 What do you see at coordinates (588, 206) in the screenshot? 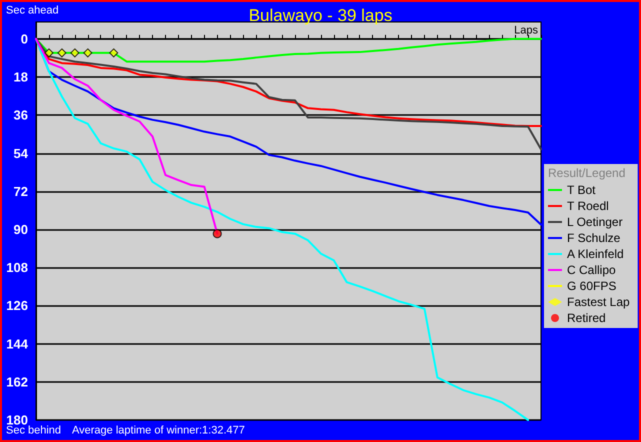
I see `legend-label: T Roedl` at bounding box center [588, 206].